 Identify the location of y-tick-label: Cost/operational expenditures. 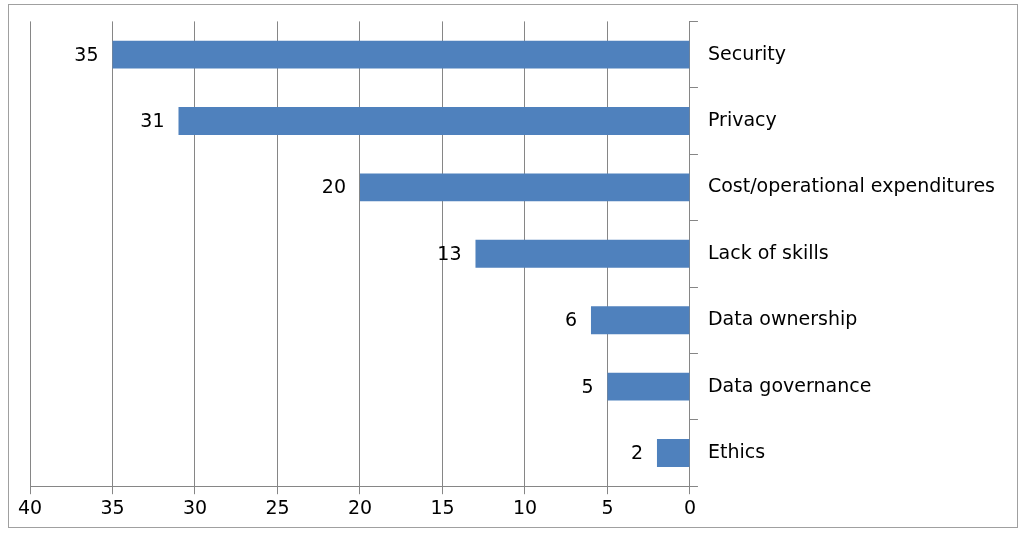
(851, 185).